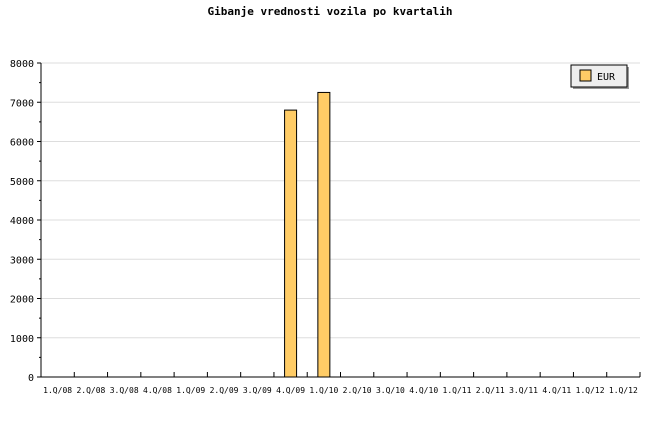 The image size is (660, 444). I want to click on y-tick-label: 5000, so click(22, 182).